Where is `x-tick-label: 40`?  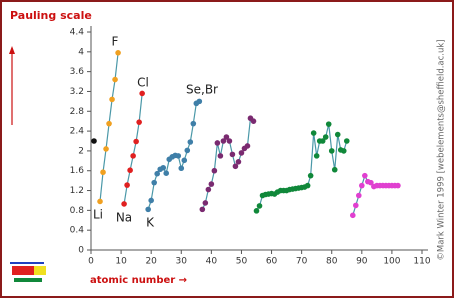 x-tick-label: 40 is located at coordinates (212, 262).